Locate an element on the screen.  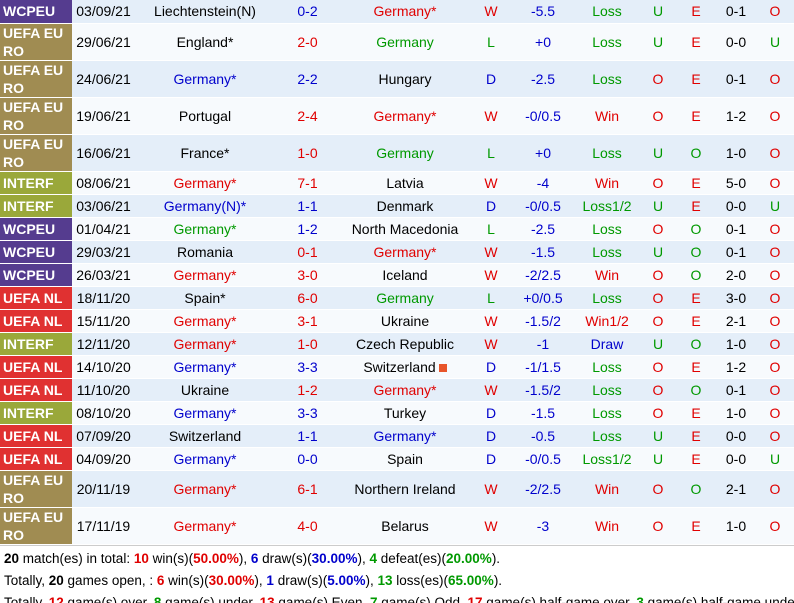
handicap: -3 is located at coordinates (543, 526).